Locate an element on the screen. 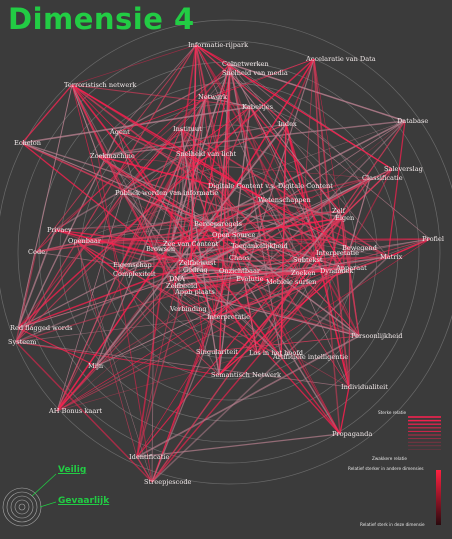  node-label-mobiele-surfen: Mobiele surfen is located at coordinates (291, 282).